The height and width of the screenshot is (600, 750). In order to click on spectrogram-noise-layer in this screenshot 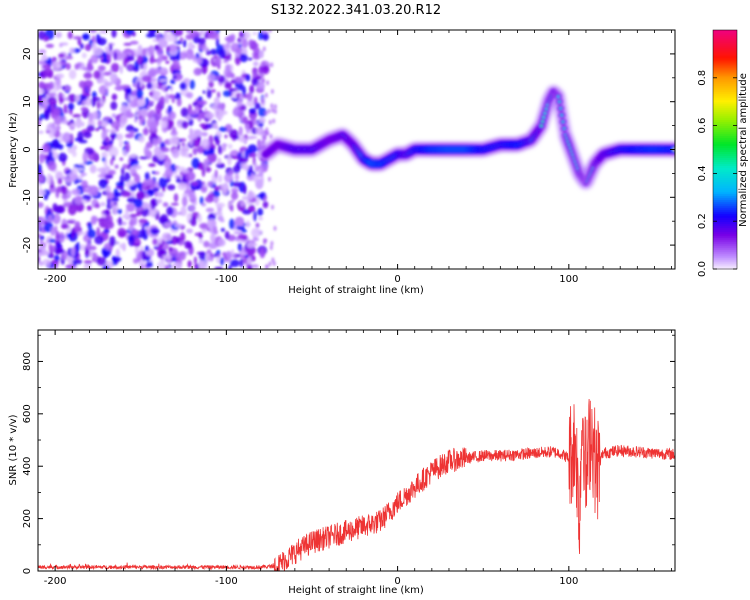, I will do `click(157, 149)`.